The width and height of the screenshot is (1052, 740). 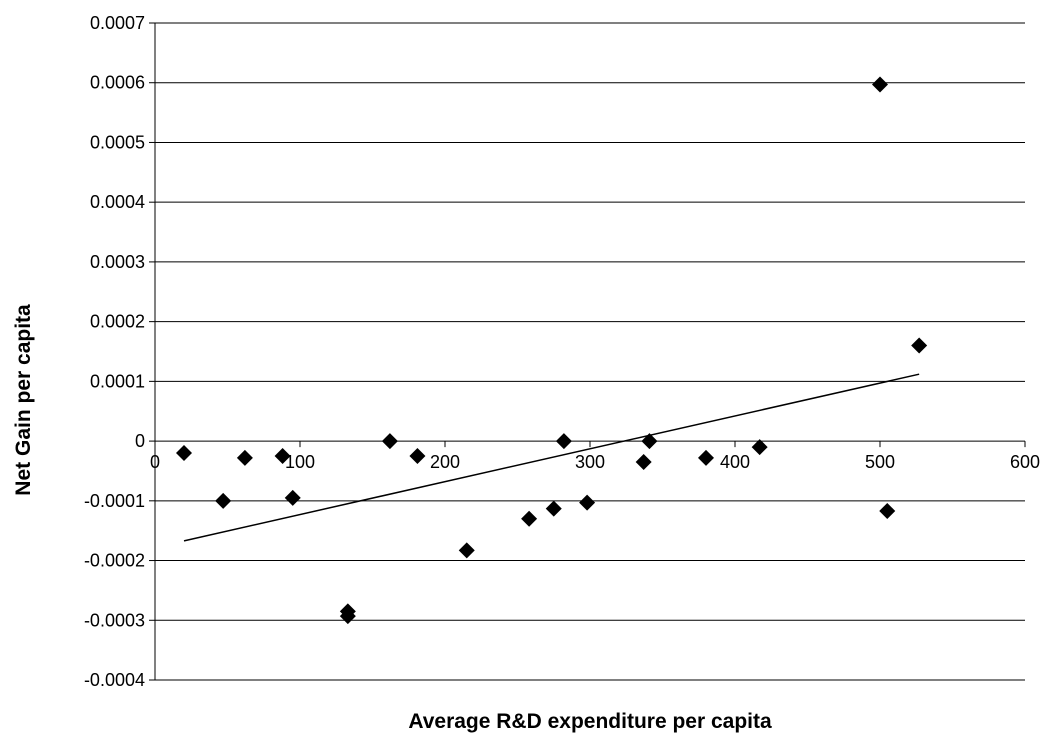 I want to click on x-tick-label: 500, so click(x=880, y=462).